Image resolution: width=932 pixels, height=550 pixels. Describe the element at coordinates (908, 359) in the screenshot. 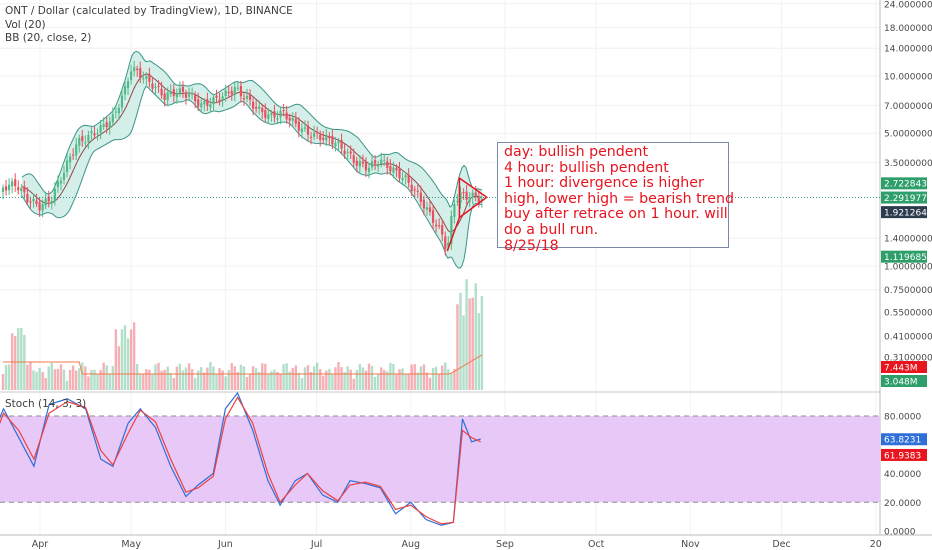

I see `volume-tick-label: 0.31000000` at that location.